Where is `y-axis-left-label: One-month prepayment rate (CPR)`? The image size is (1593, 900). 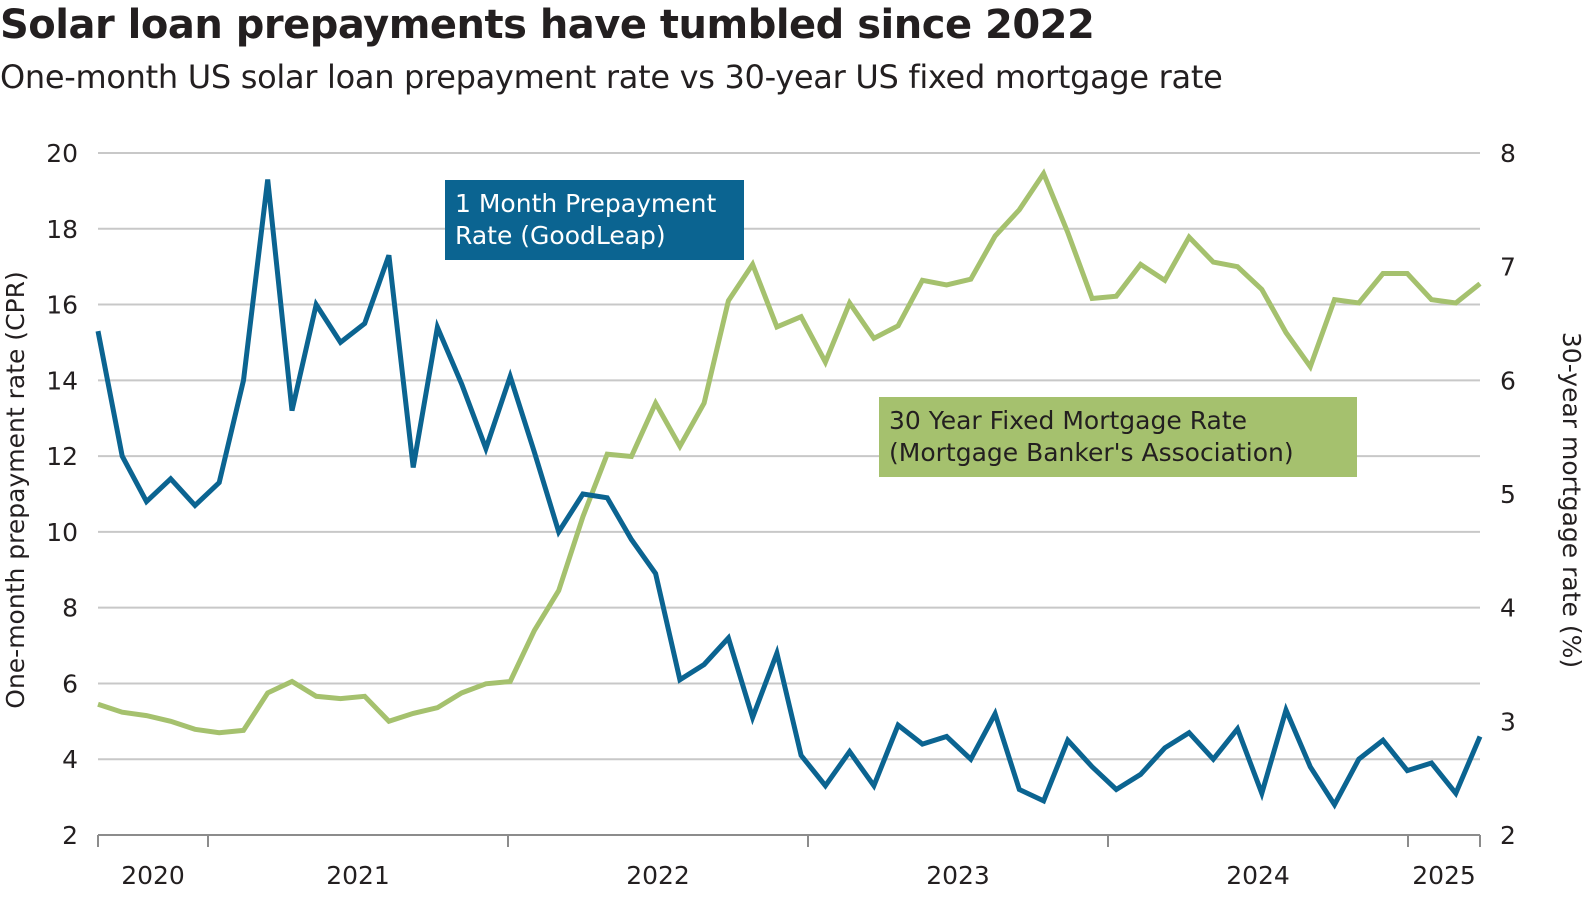
y-axis-left-label: One-month prepayment rate (CPR) is located at coordinates (15, 489).